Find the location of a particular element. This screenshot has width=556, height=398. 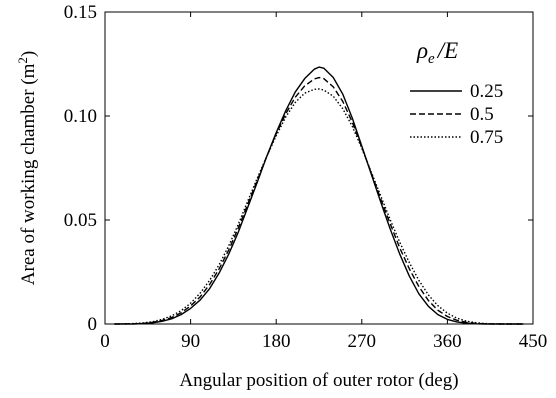

y-axis-label-close: ) is located at coordinates (28, 54).